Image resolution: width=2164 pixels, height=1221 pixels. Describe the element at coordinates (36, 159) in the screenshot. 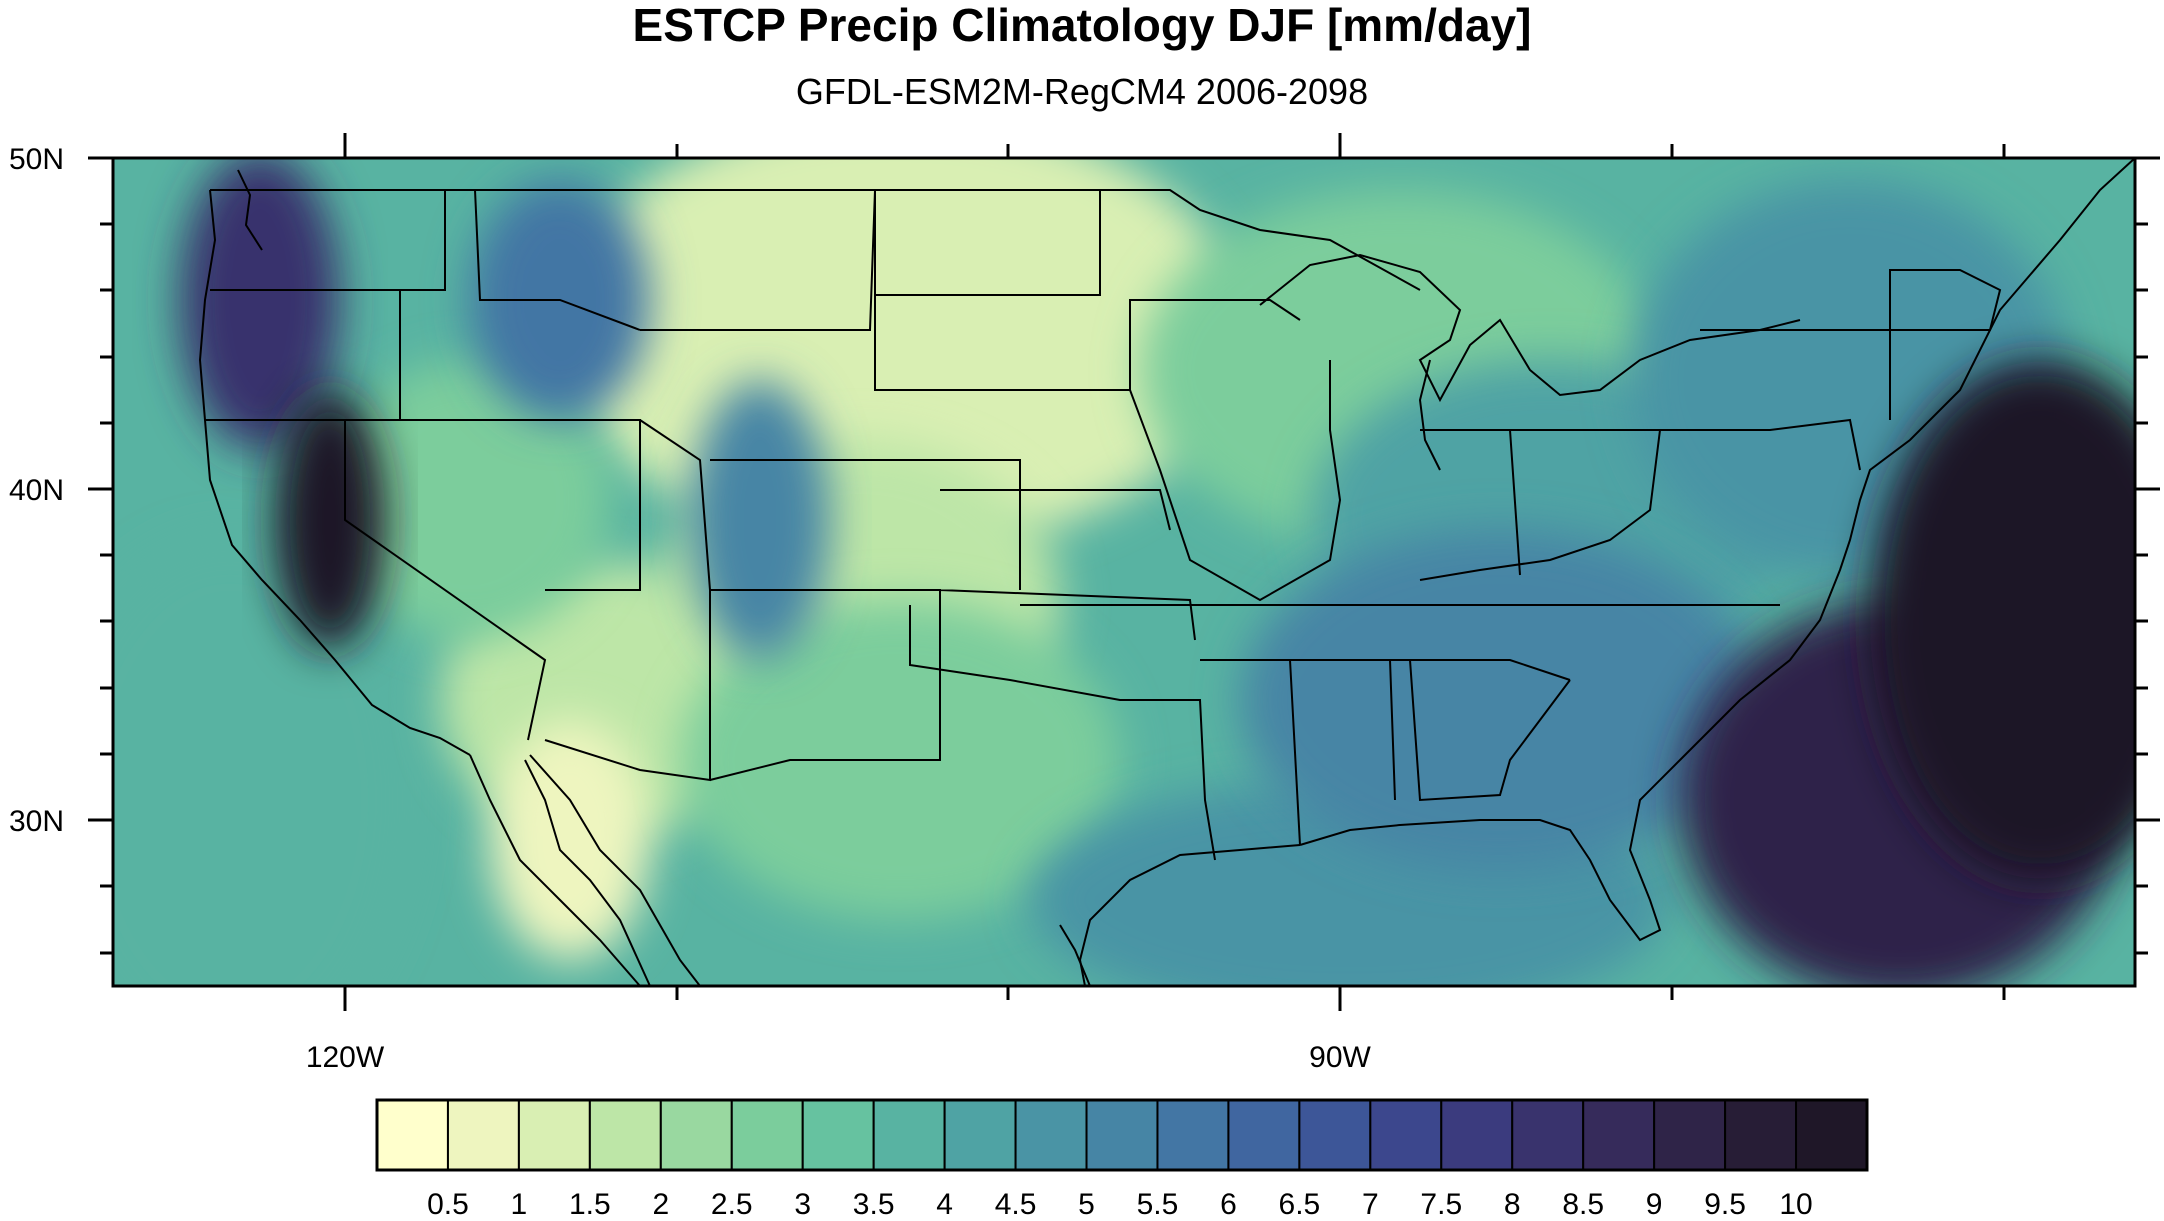

I see `lat-label-50n: 50N` at that location.